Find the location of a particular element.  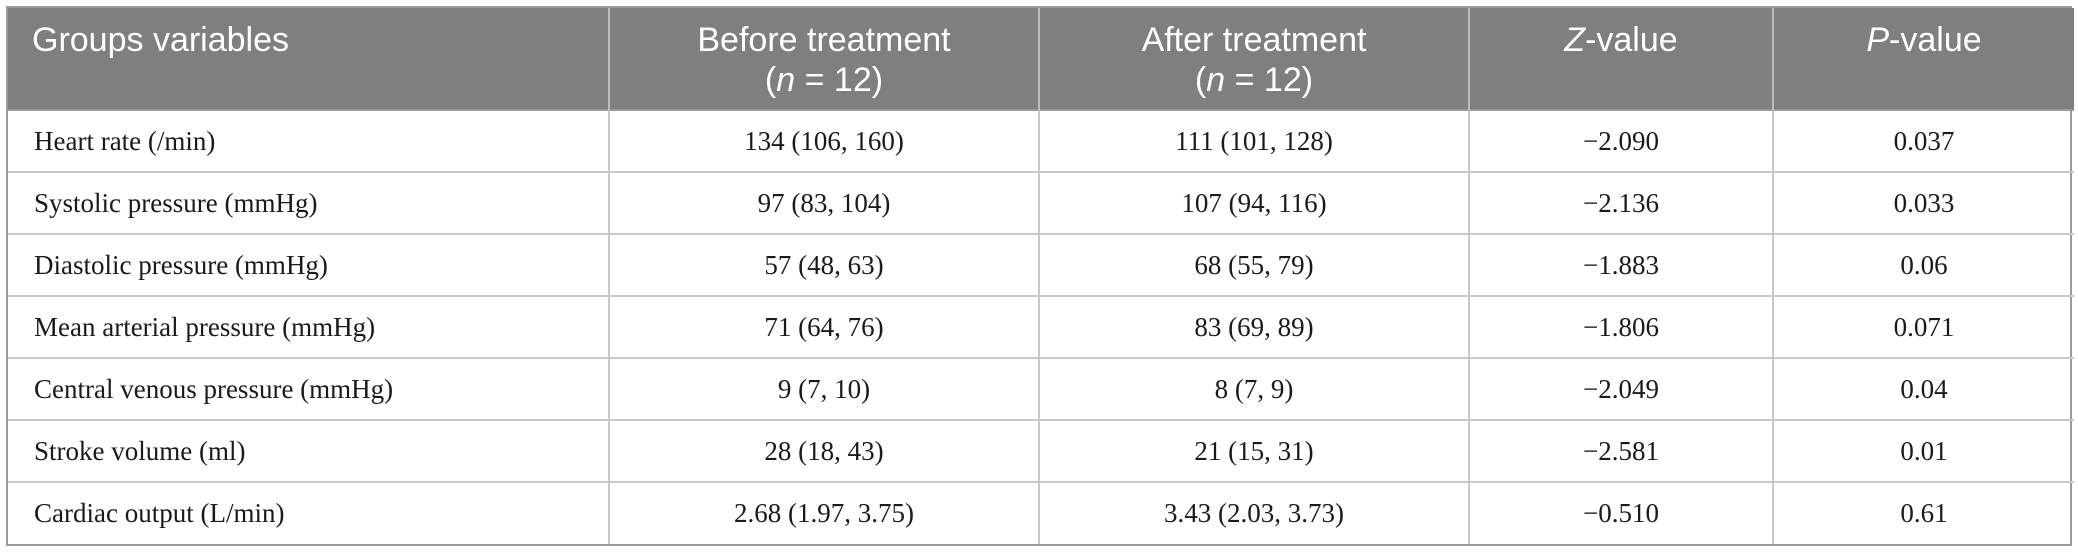

cell-before: 9 (7, 10) is located at coordinates (823, 388).